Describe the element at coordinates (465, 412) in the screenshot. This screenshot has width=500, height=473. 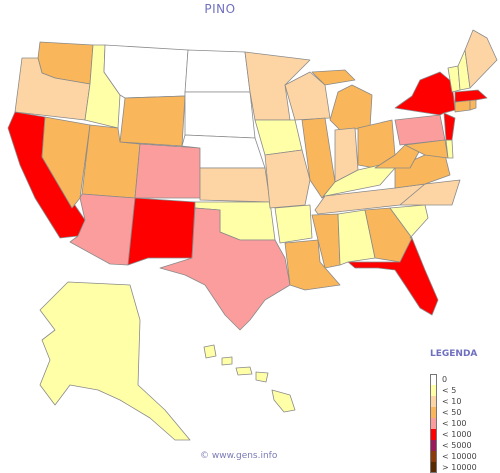
I see `legend-item: < 50` at that location.